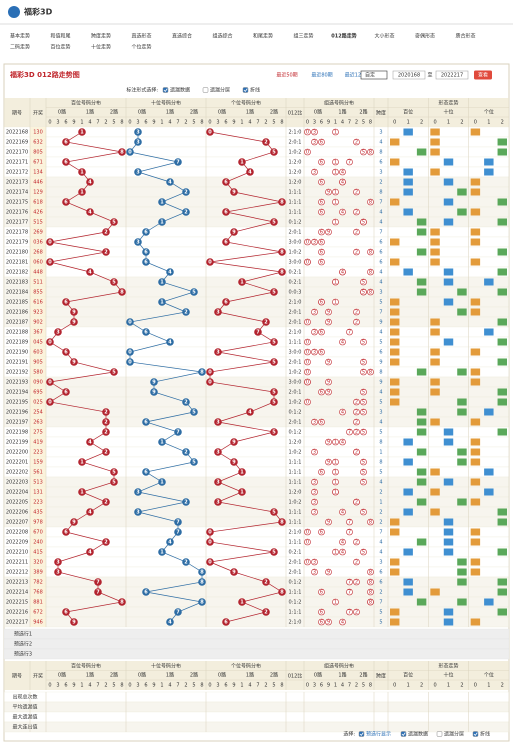 The image size is (513, 745). What do you see at coordinates (357, 75) in the screenshot?
I see `range-link: 最近120期` at bounding box center [357, 75].